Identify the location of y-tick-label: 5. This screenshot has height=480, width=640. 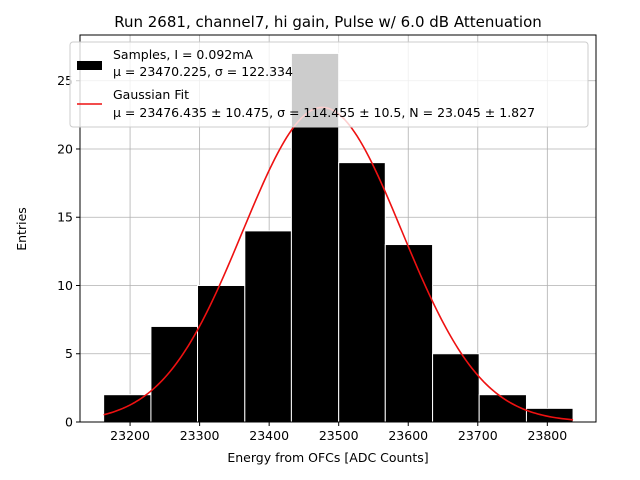
(69, 353).